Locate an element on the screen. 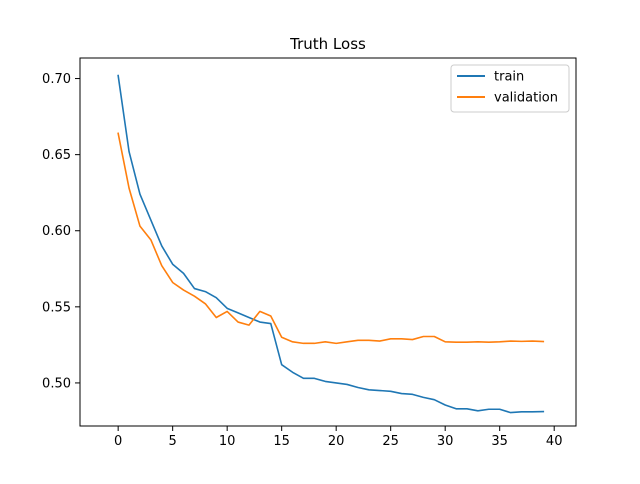 This screenshot has width=640, height=484. x-axis: 0 5 10 15 20 25 30 35 40 is located at coordinates (338, 437).